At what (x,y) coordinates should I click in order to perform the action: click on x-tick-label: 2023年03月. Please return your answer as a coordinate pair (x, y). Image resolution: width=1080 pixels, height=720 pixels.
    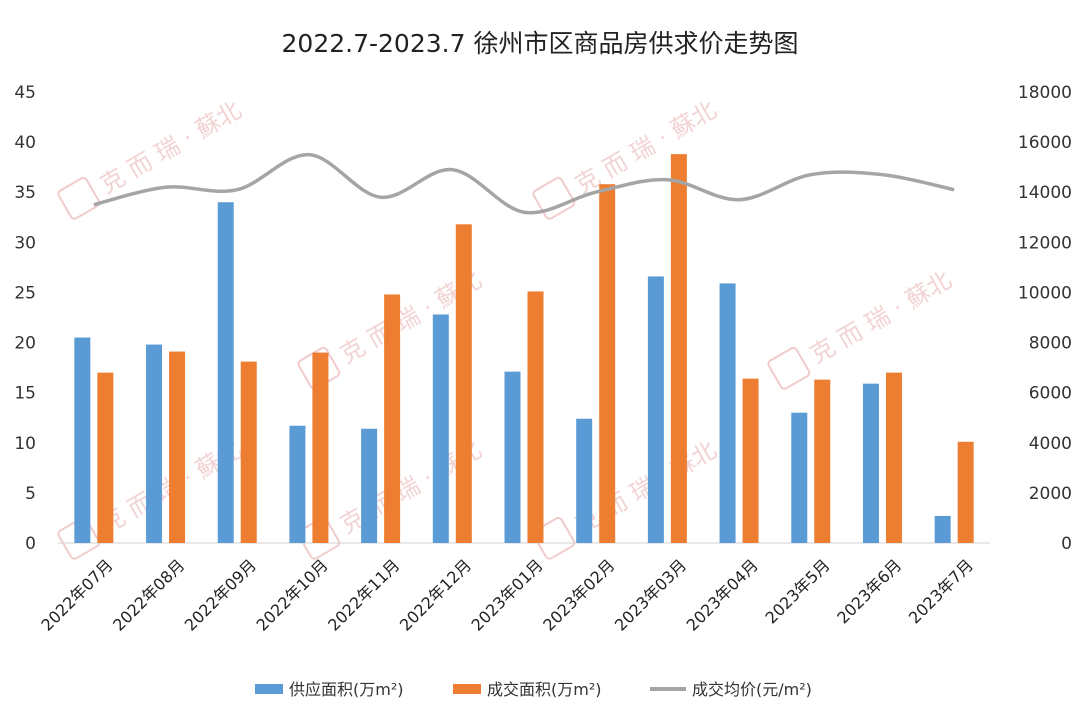
    Looking at the image, I should click on (650, 594).